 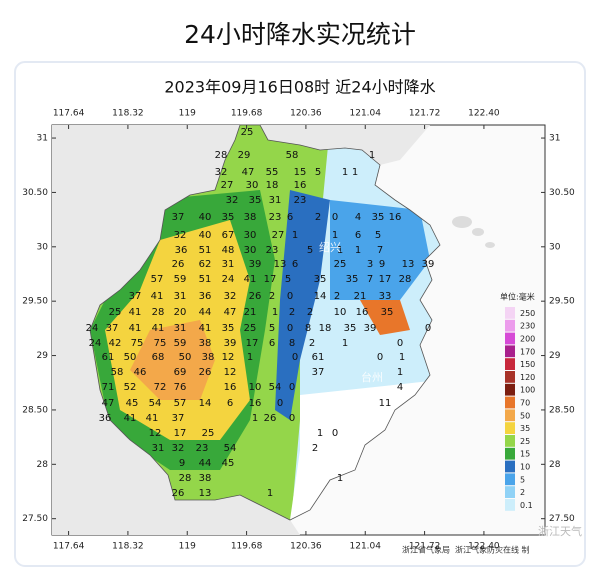 What do you see at coordinates (205, 279) in the screenshot?
I see `station-value: 51` at bounding box center [205, 279].